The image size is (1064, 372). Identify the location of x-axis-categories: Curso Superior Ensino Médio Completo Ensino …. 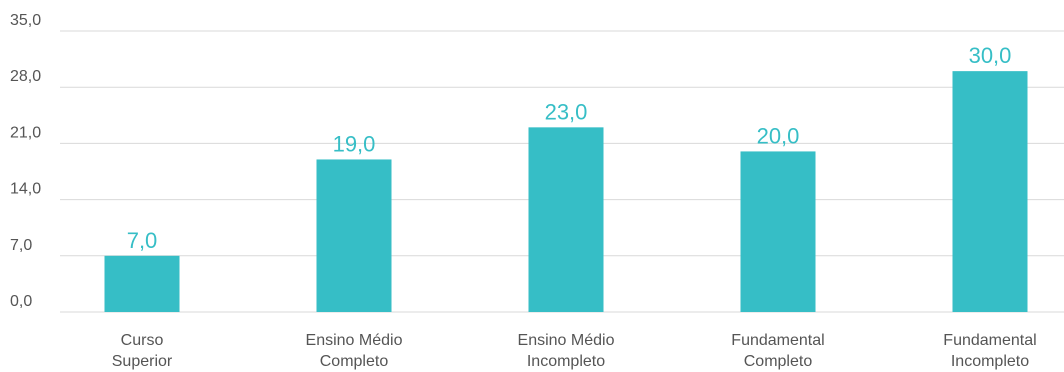
(574, 351).